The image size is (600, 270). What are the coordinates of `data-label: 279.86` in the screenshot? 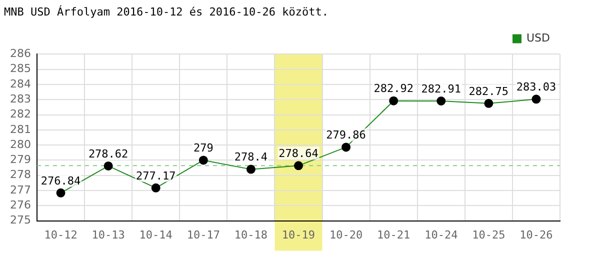 It's located at (346, 135).